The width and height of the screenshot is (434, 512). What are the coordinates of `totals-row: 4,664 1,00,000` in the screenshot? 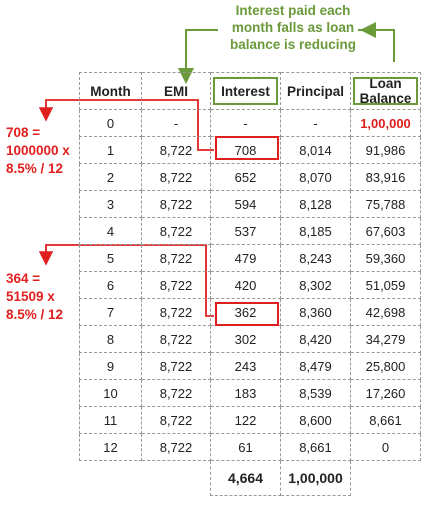 It's located at (250, 478).